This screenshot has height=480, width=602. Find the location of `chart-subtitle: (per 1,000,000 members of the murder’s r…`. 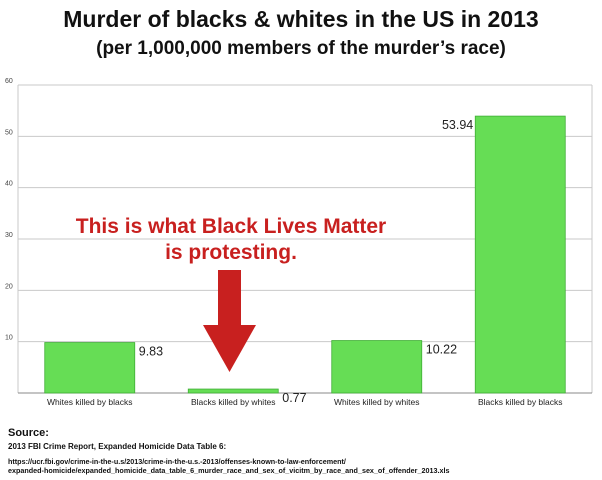

chart-subtitle: (per 1,000,000 members of the murder’s r… is located at coordinates (301, 48).